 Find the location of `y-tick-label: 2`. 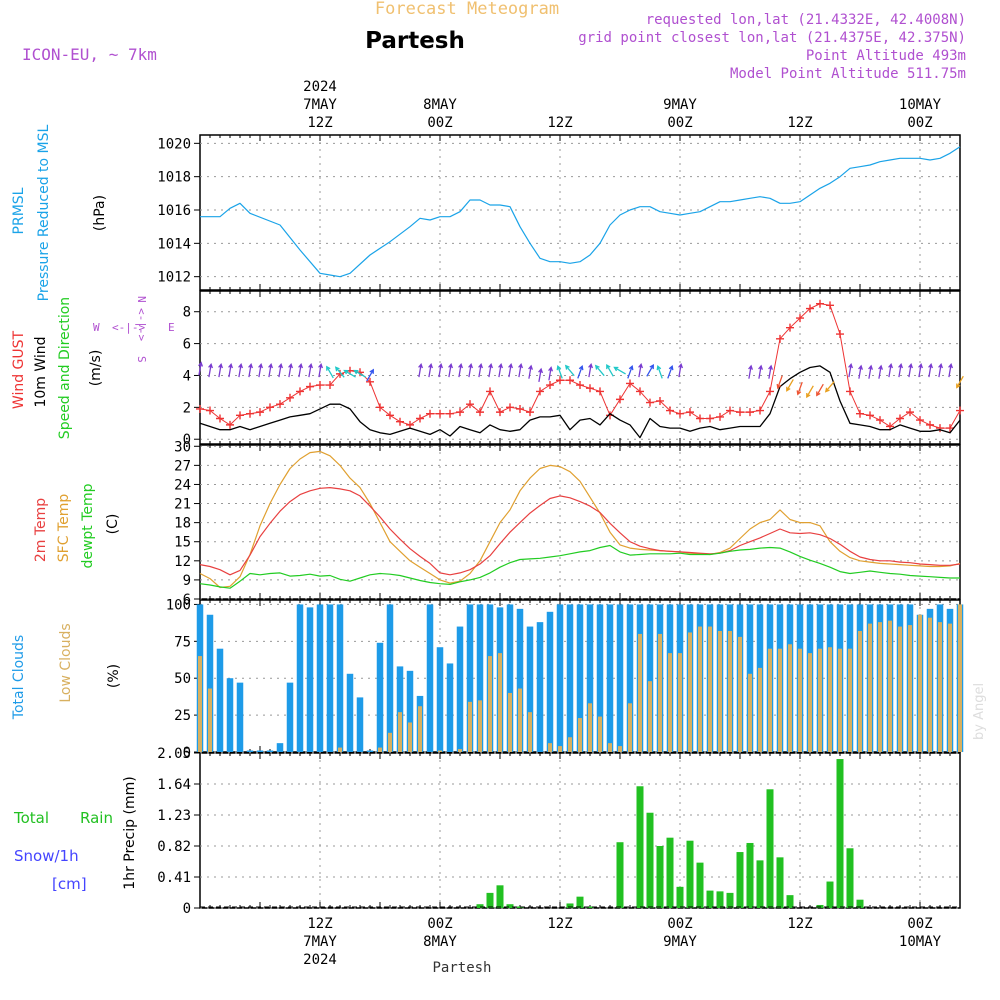

y-tick-label: 2 is located at coordinates (187, 408).